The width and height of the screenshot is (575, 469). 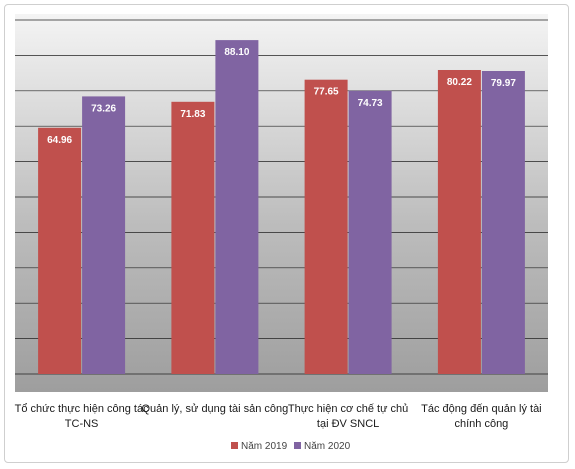 What do you see at coordinates (236, 52) in the screenshot?
I see `data-label: 88.10` at bounding box center [236, 52].